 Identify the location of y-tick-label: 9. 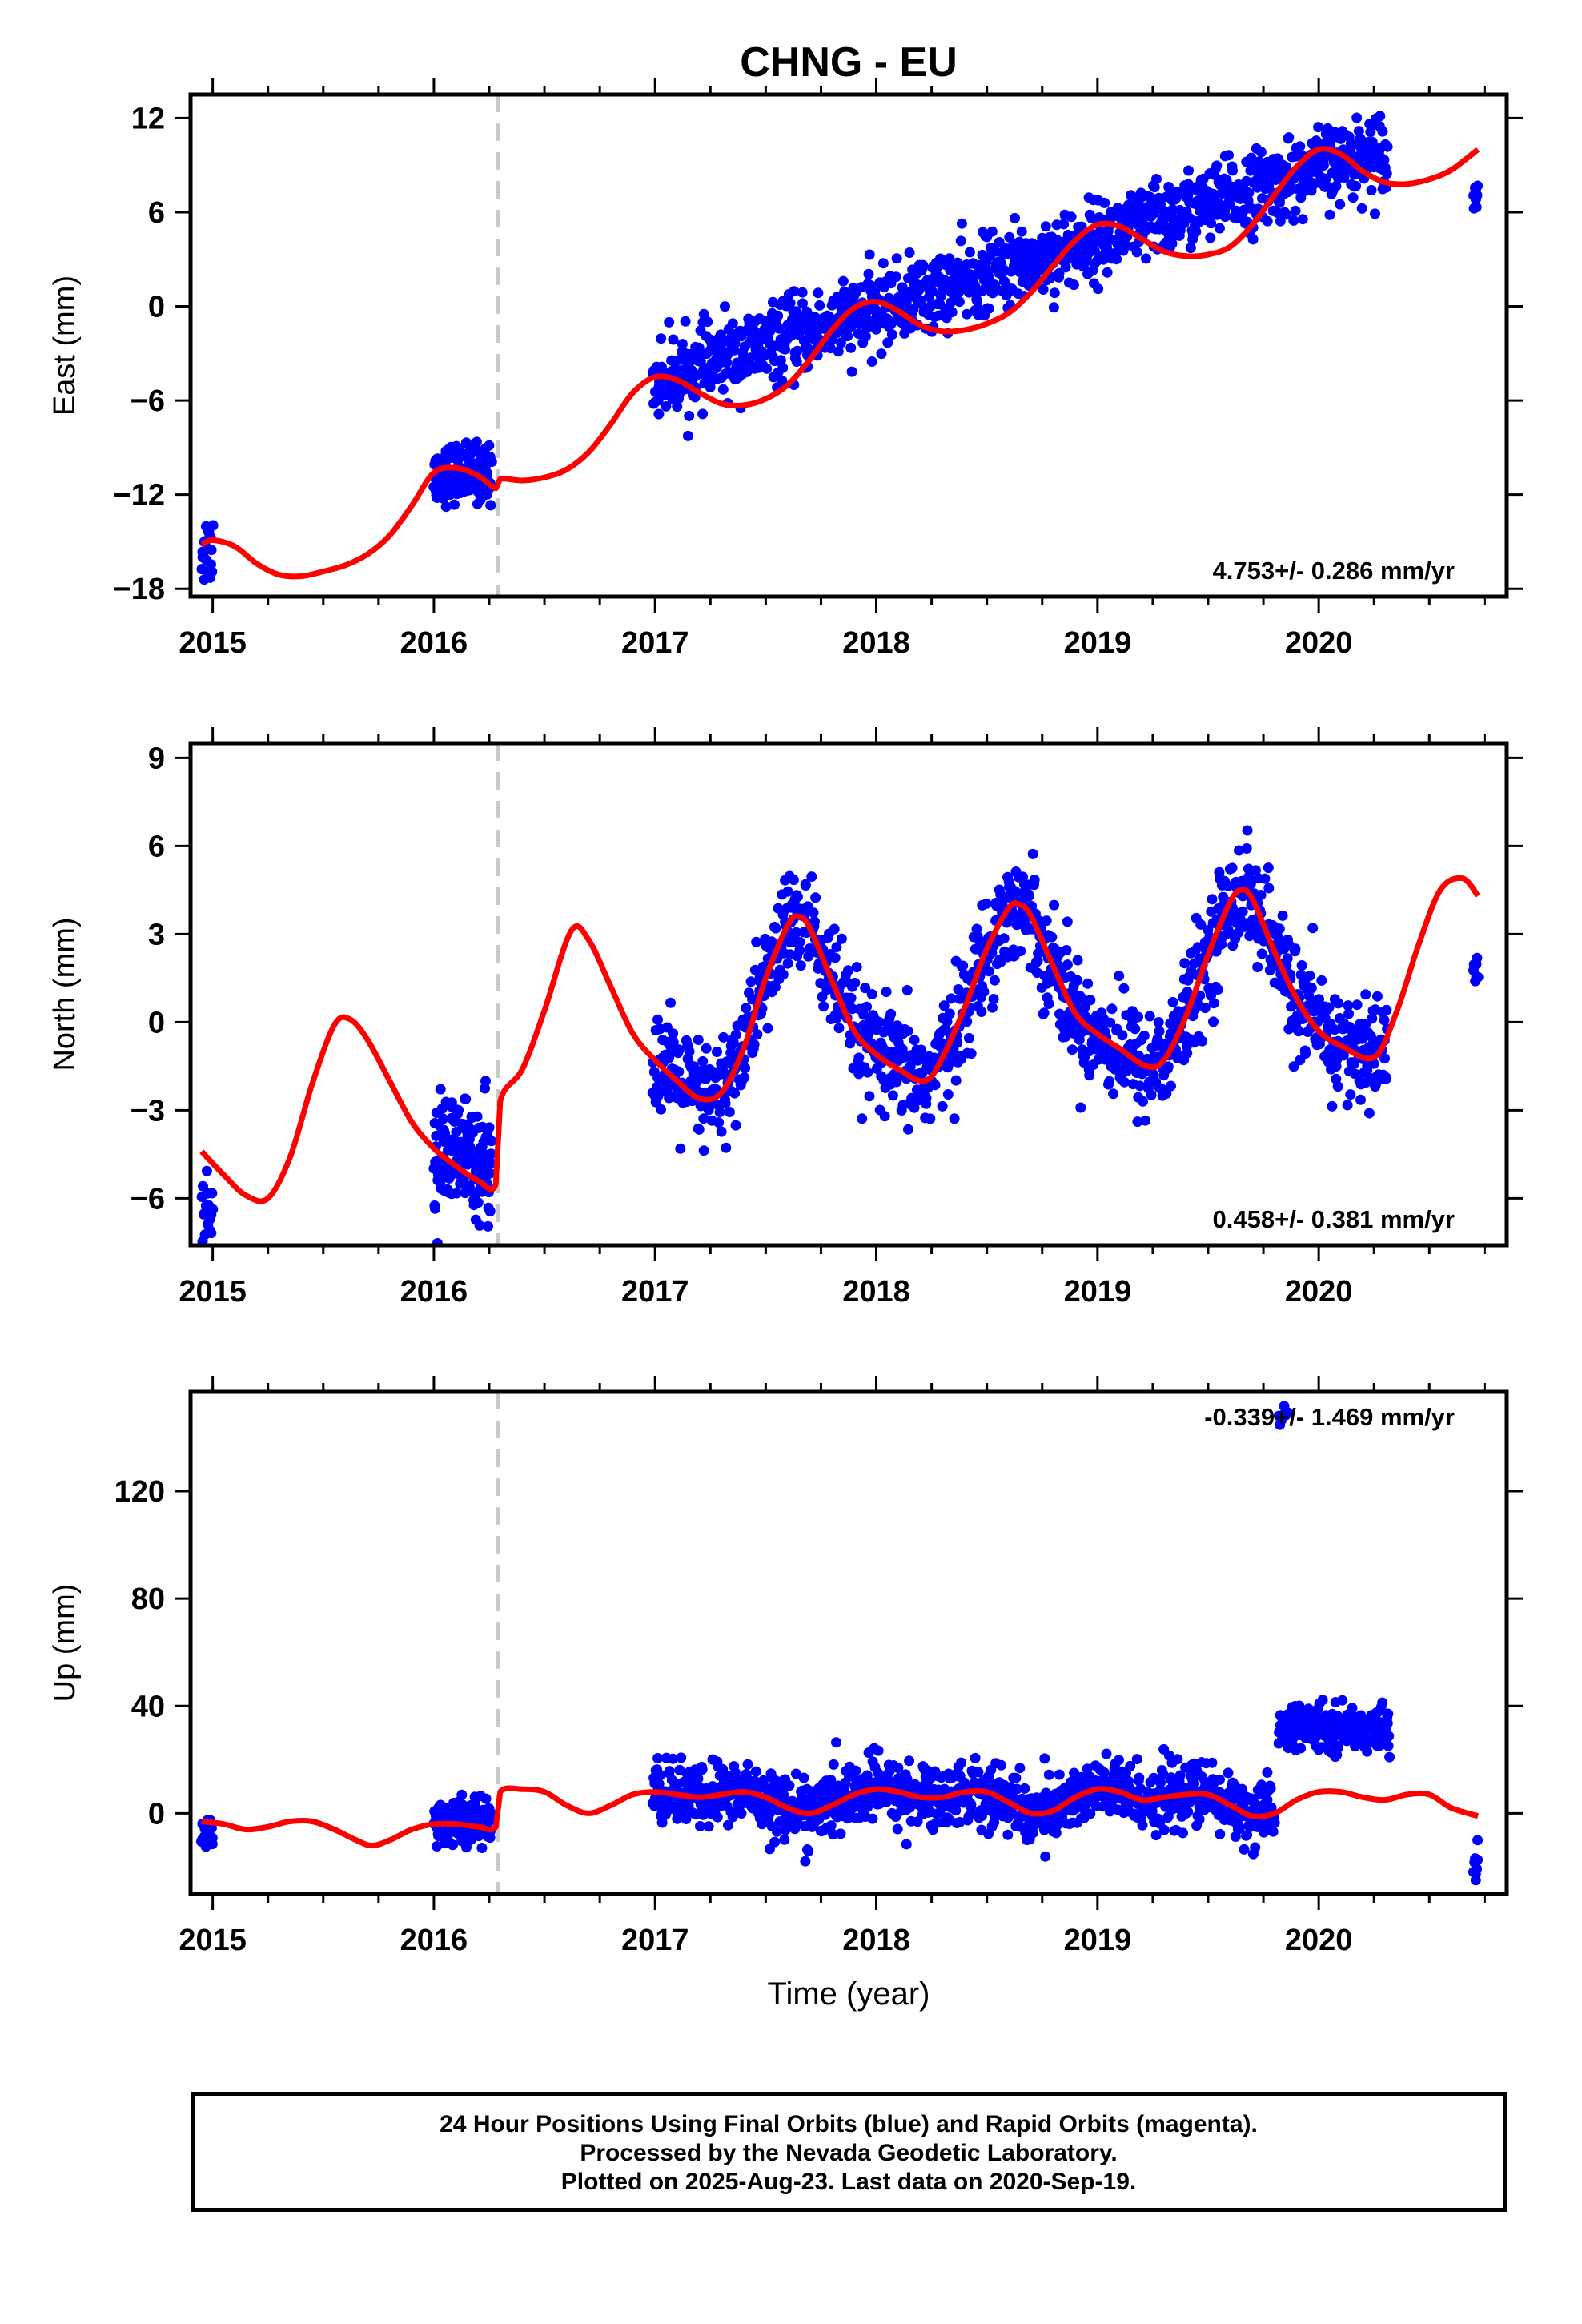
(156, 758).